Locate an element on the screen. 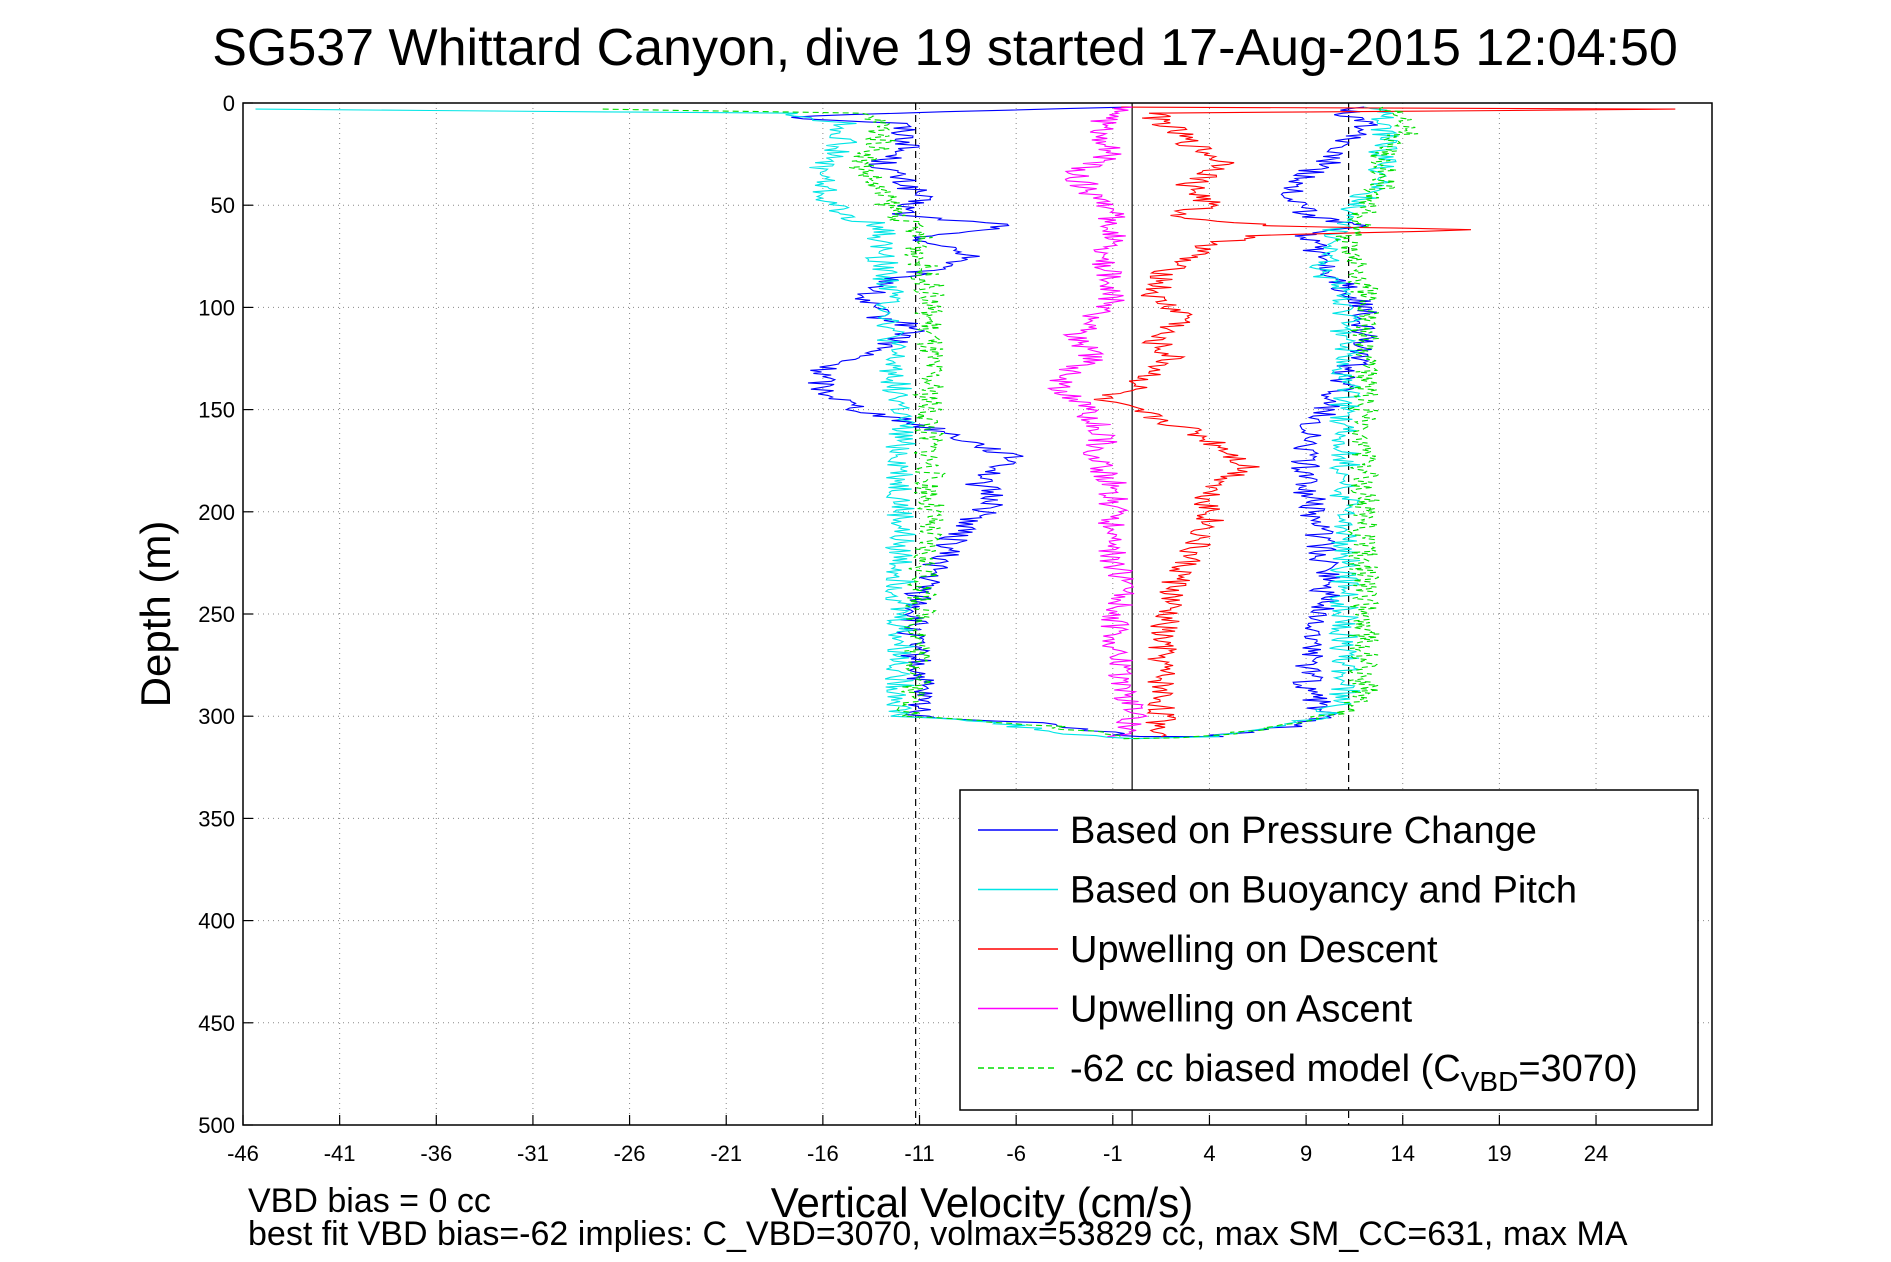 Image resolution: width=1891 pixels, height=1262 pixels. y-tick-label: 300 is located at coordinates (216, 716).